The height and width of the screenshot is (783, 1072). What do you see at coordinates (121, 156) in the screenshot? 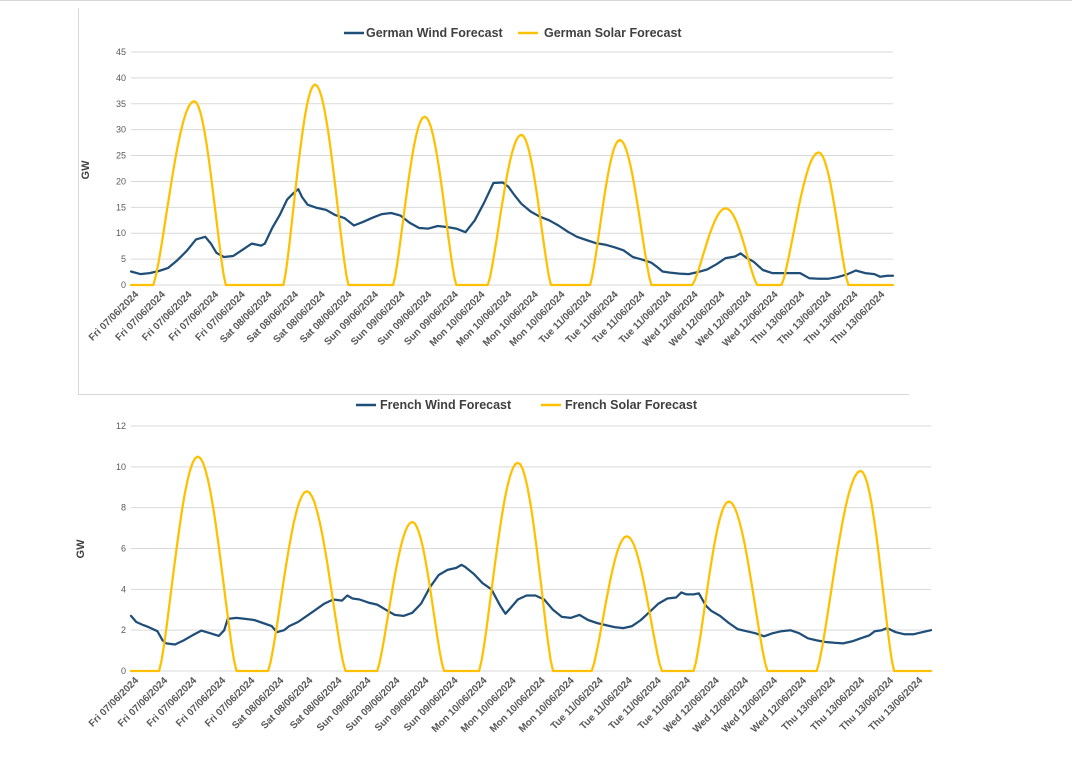
I see `y-tick-label: 25` at bounding box center [121, 156].